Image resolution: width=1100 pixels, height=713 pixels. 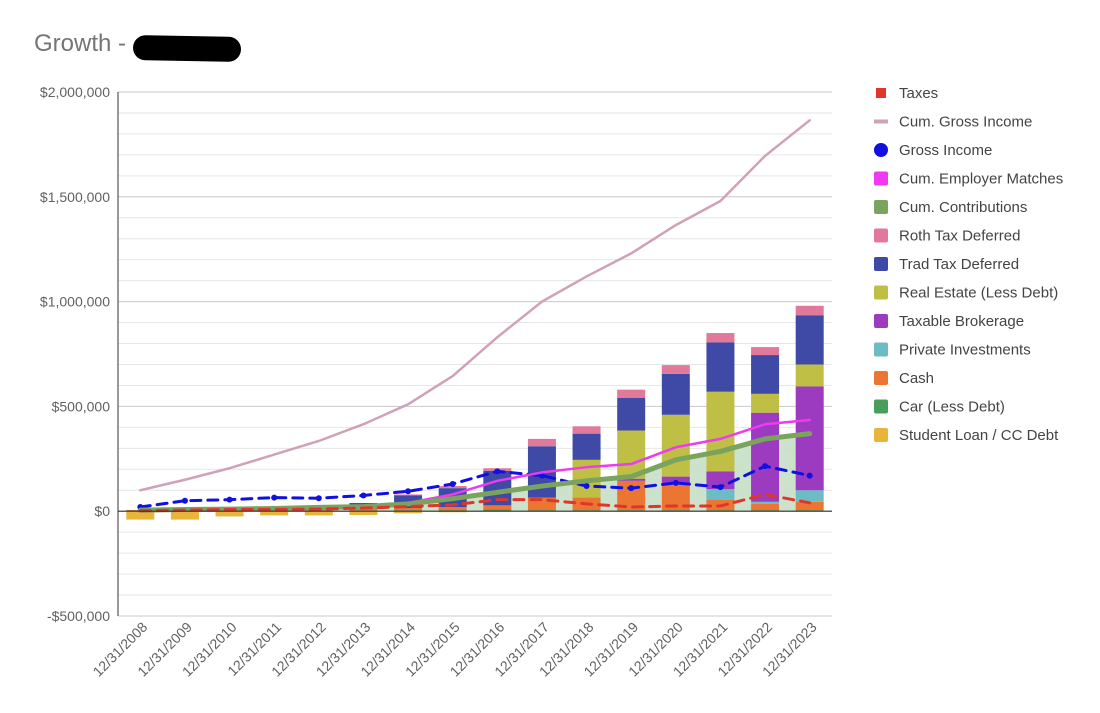 What do you see at coordinates (881, 178) in the screenshot?
I see `legend-marker-cum-employer-matches` at bounding box center [881, 178].